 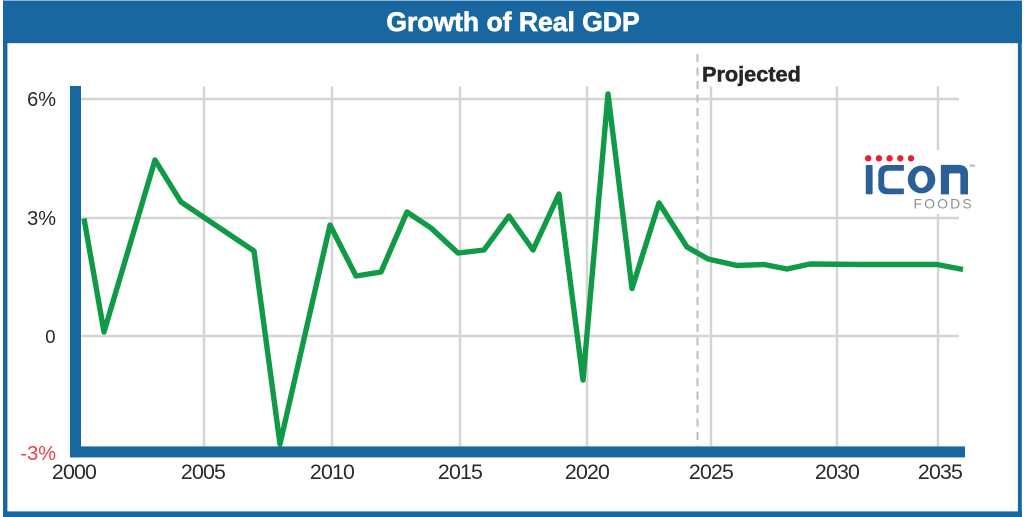 I want to click on svg-text: ™, so click(x=972, y=167).